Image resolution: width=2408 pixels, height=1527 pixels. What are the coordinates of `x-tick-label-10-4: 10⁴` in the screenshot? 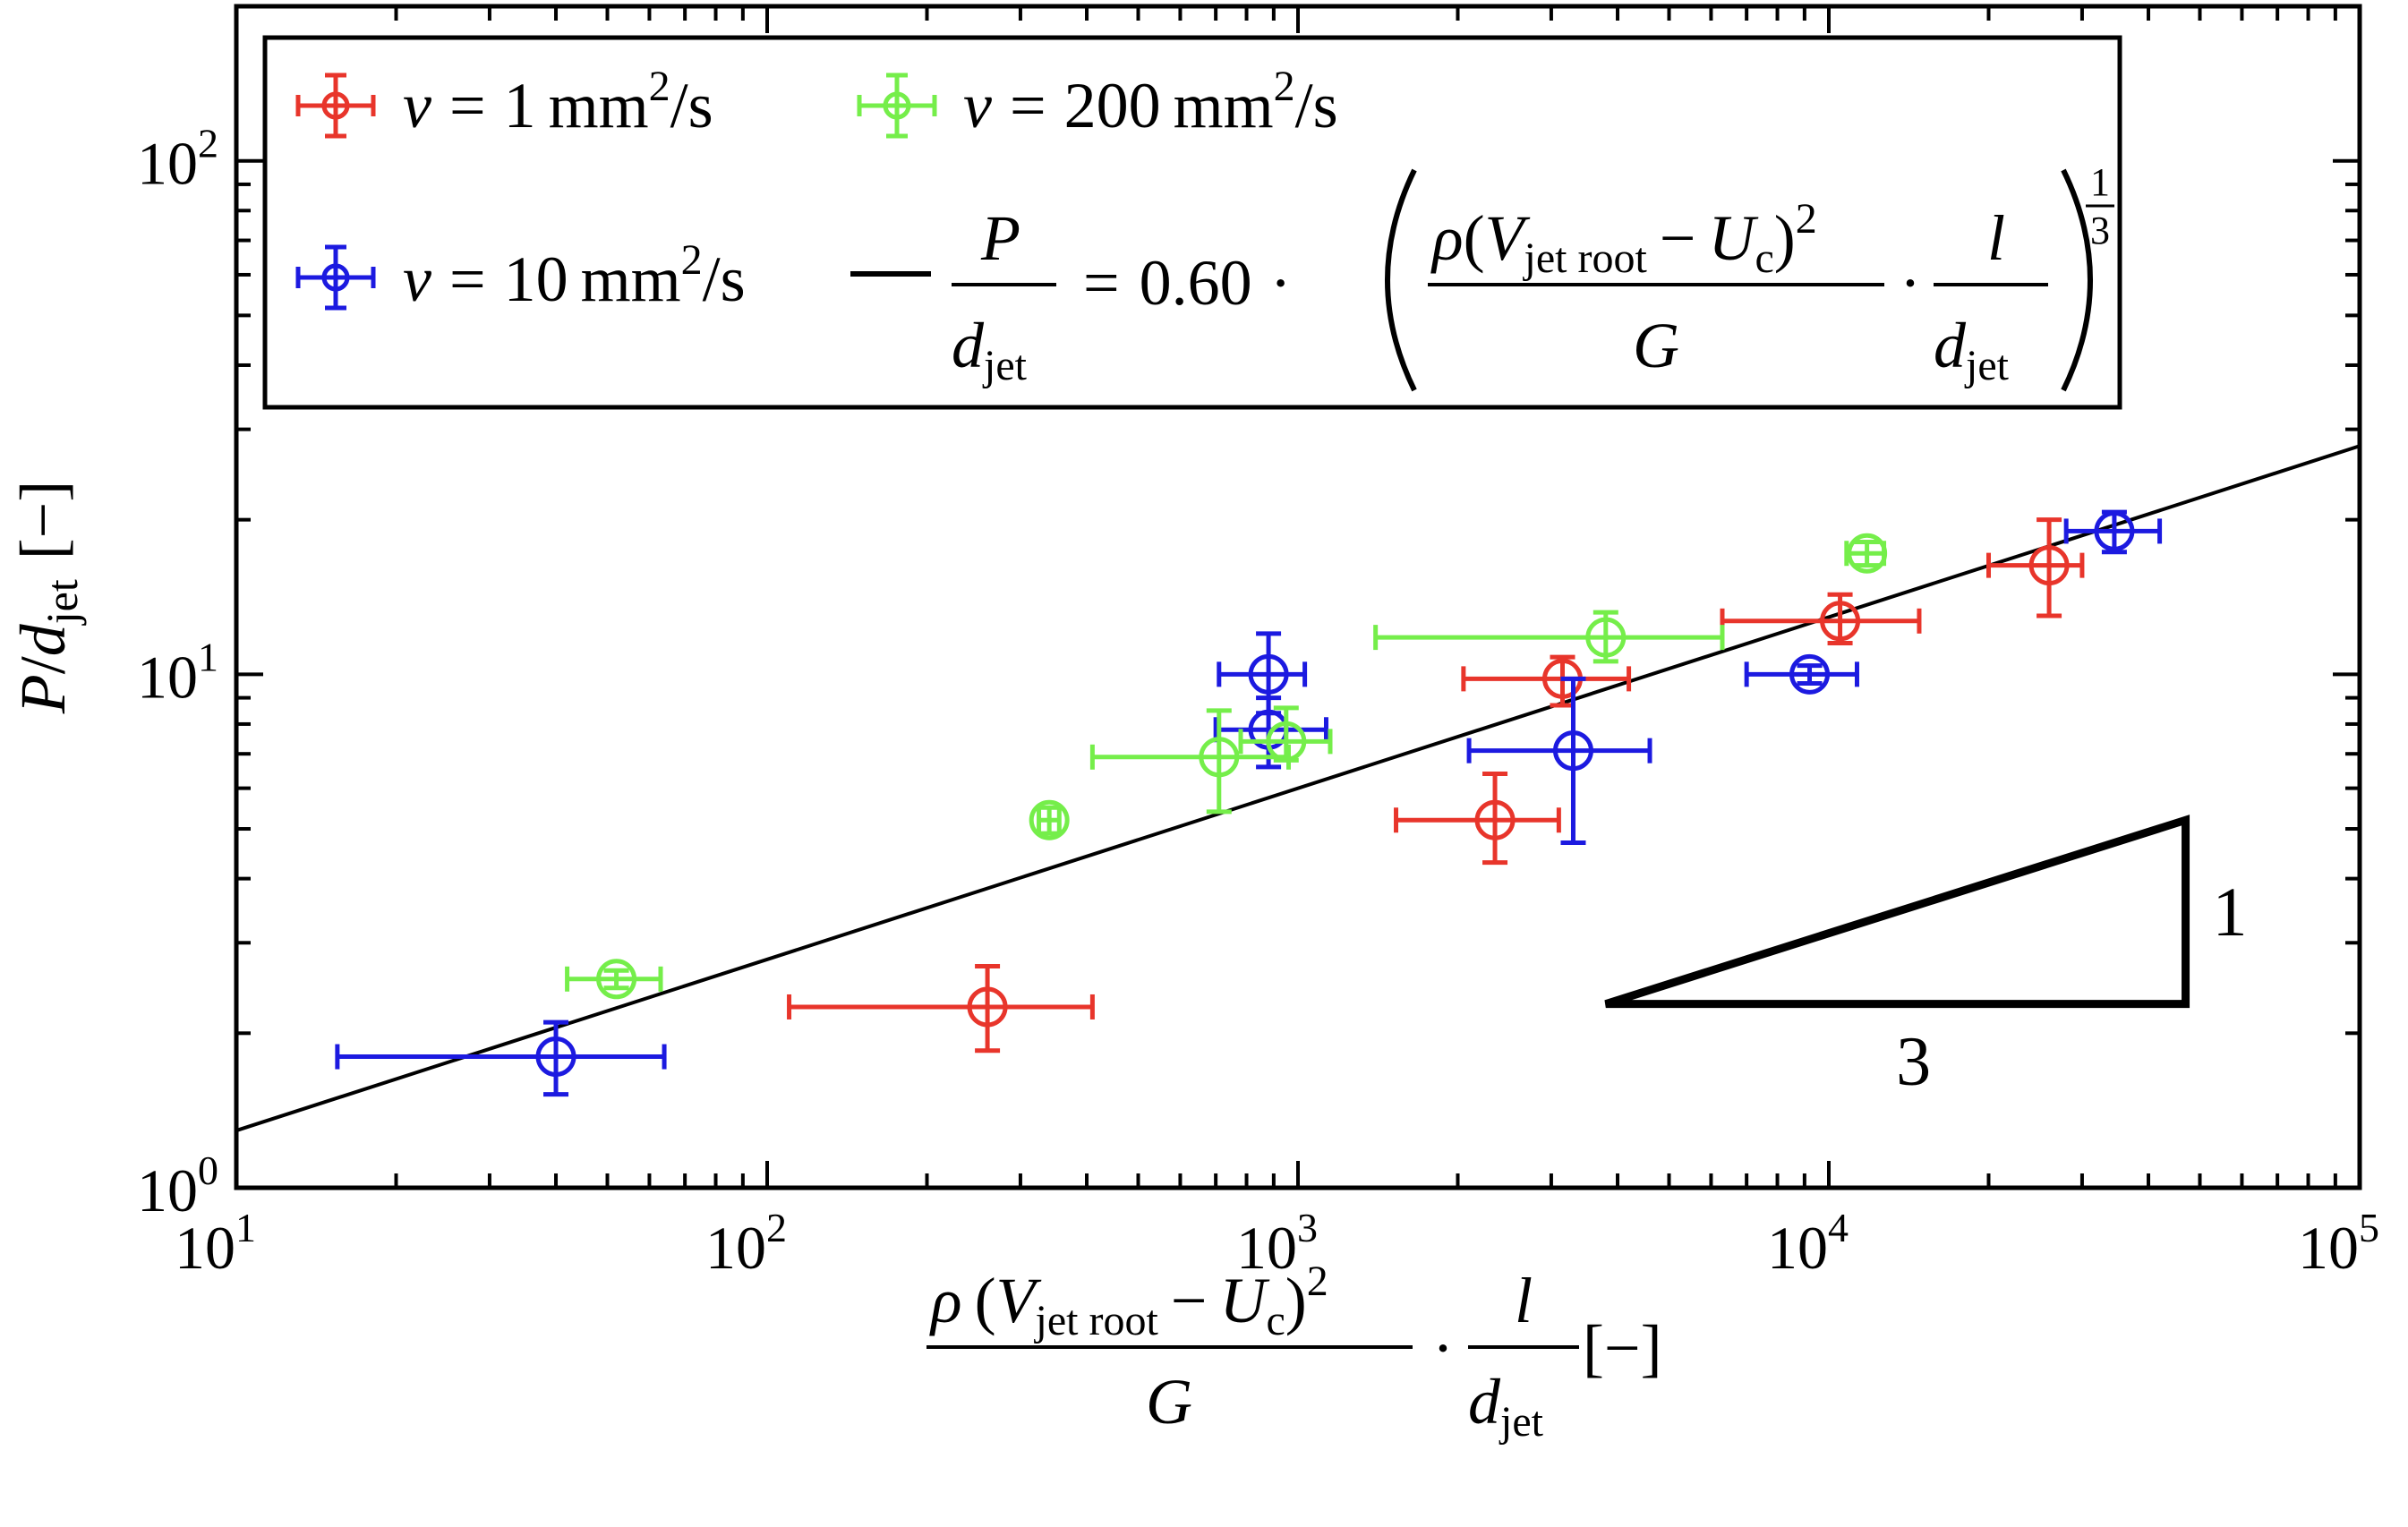 It's located at (1808, 1243).